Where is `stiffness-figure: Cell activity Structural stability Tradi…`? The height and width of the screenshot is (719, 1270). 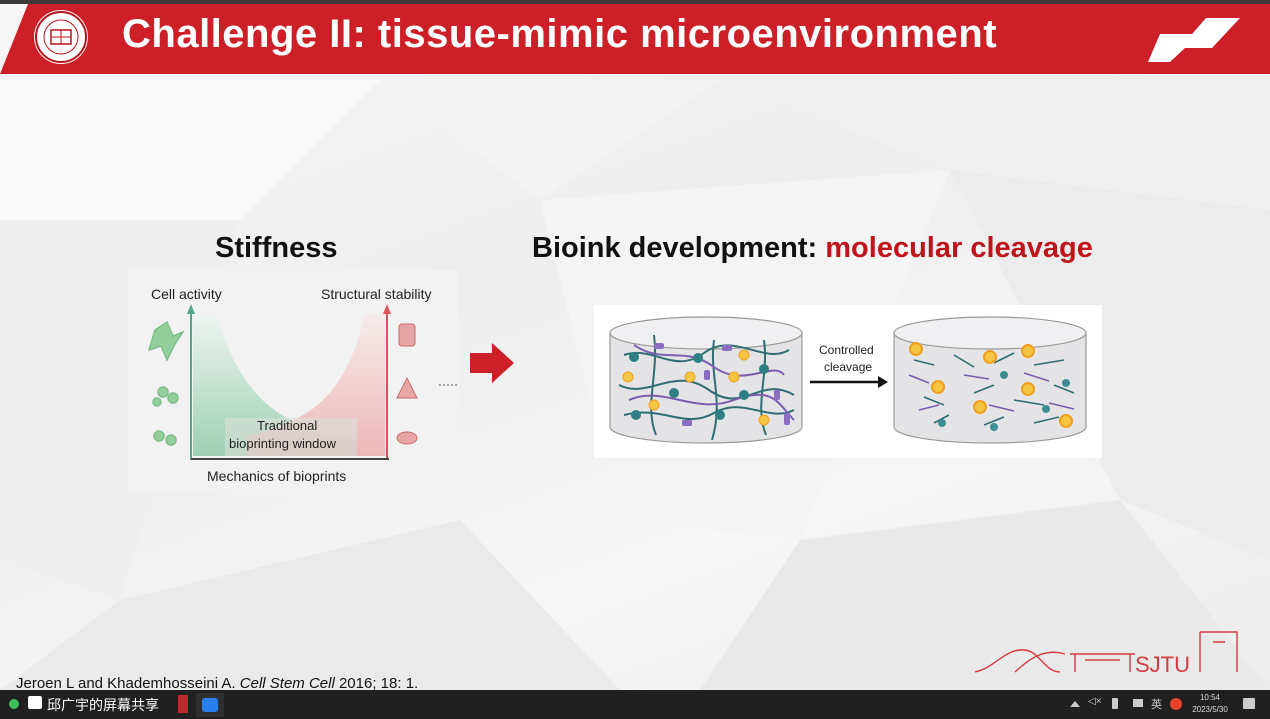
stiffness-figure: Cell activity Structural stability Tradi… is located at coordinates (293, 381).